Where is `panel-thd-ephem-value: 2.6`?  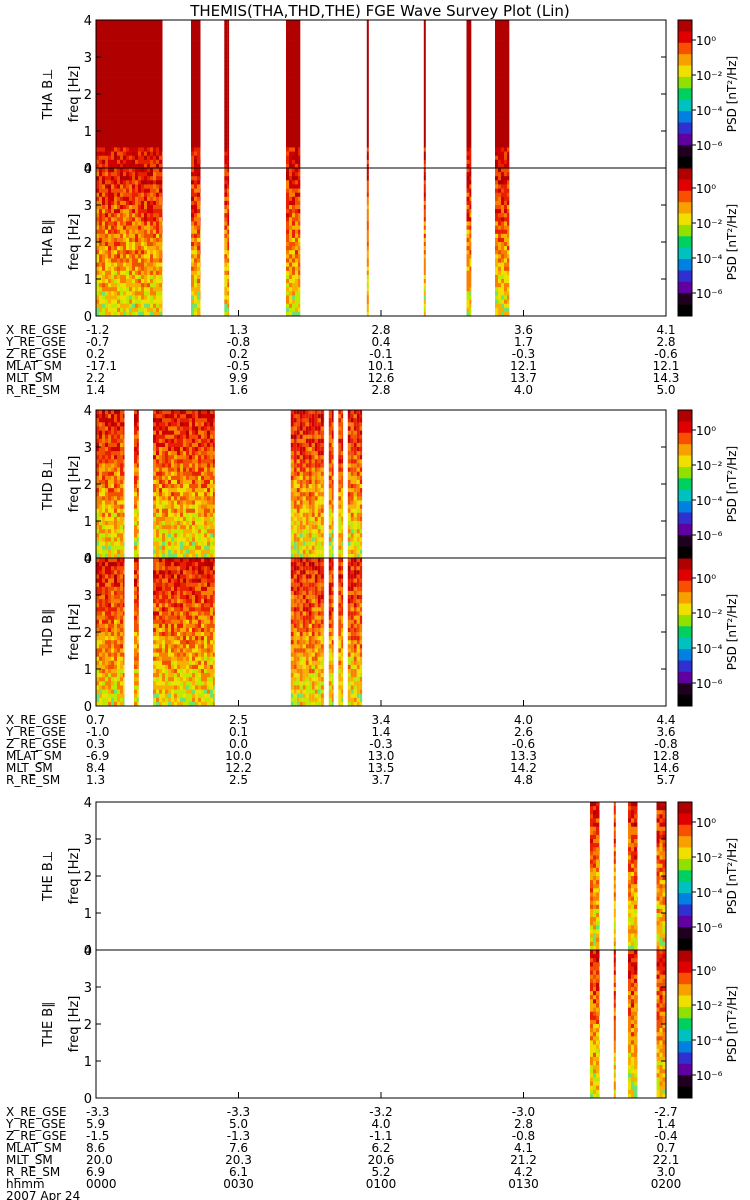 panel-thd-ephem-value: 2.6 is located at coordinates (523, 732).